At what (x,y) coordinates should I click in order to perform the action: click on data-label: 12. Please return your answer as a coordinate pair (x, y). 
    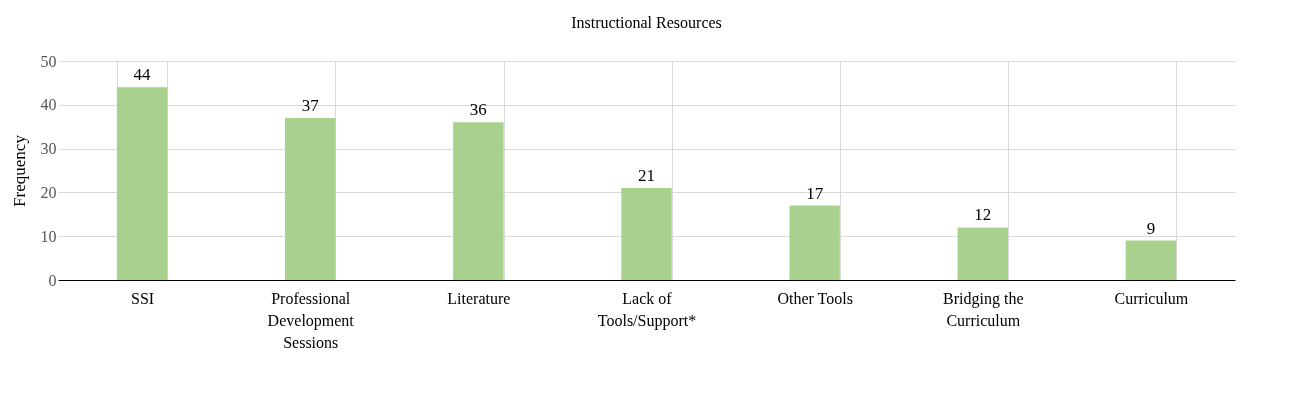
    Looking at the image, I should click on (983, 215).